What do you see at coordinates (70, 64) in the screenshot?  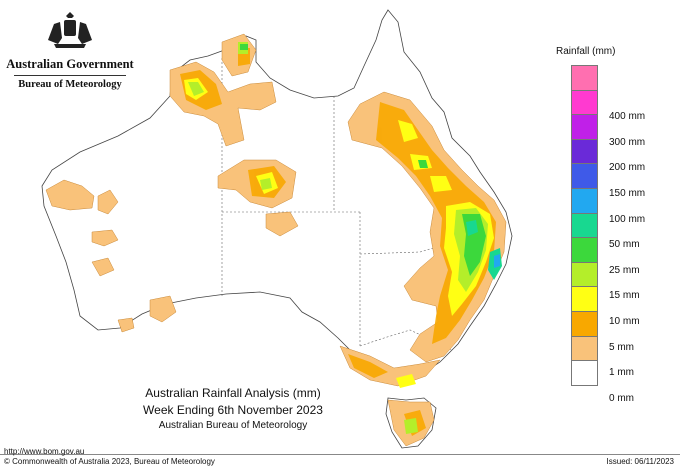 I see `government-name: Australian Government` at bounding box center [70, 64].